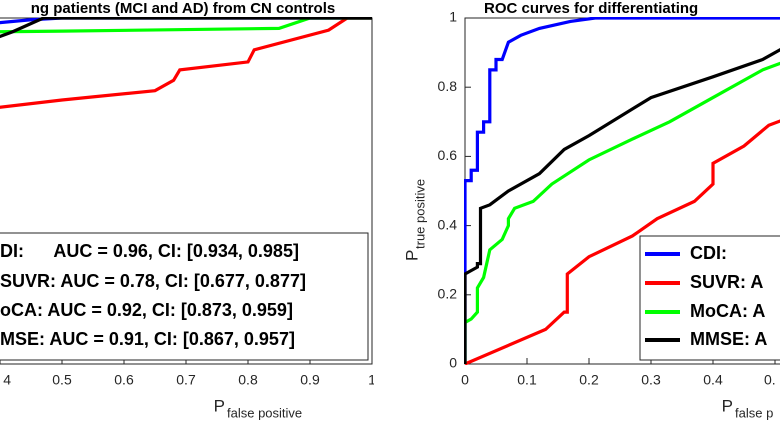 The image size is (780, 425). I want to click on y-tick-label: 0.2, so click(448, 294).